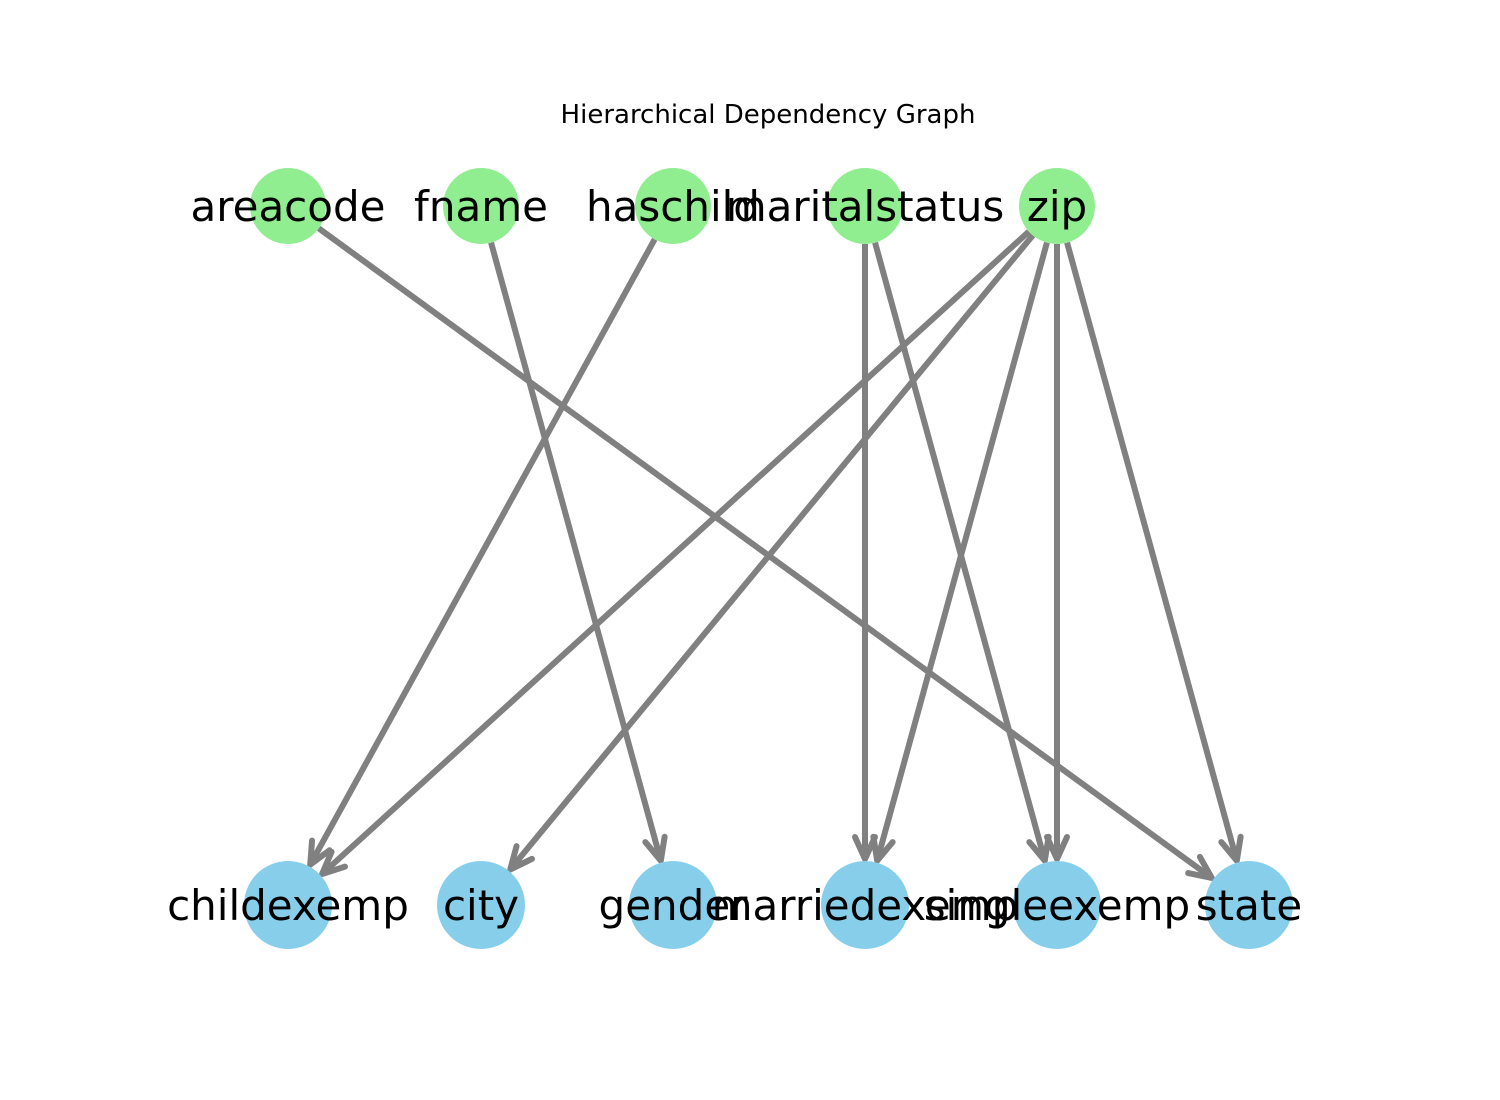 This screenshot has height=1100, width=1500. I want to click on node-label-childexemp: childexemp, so click(288, 905).